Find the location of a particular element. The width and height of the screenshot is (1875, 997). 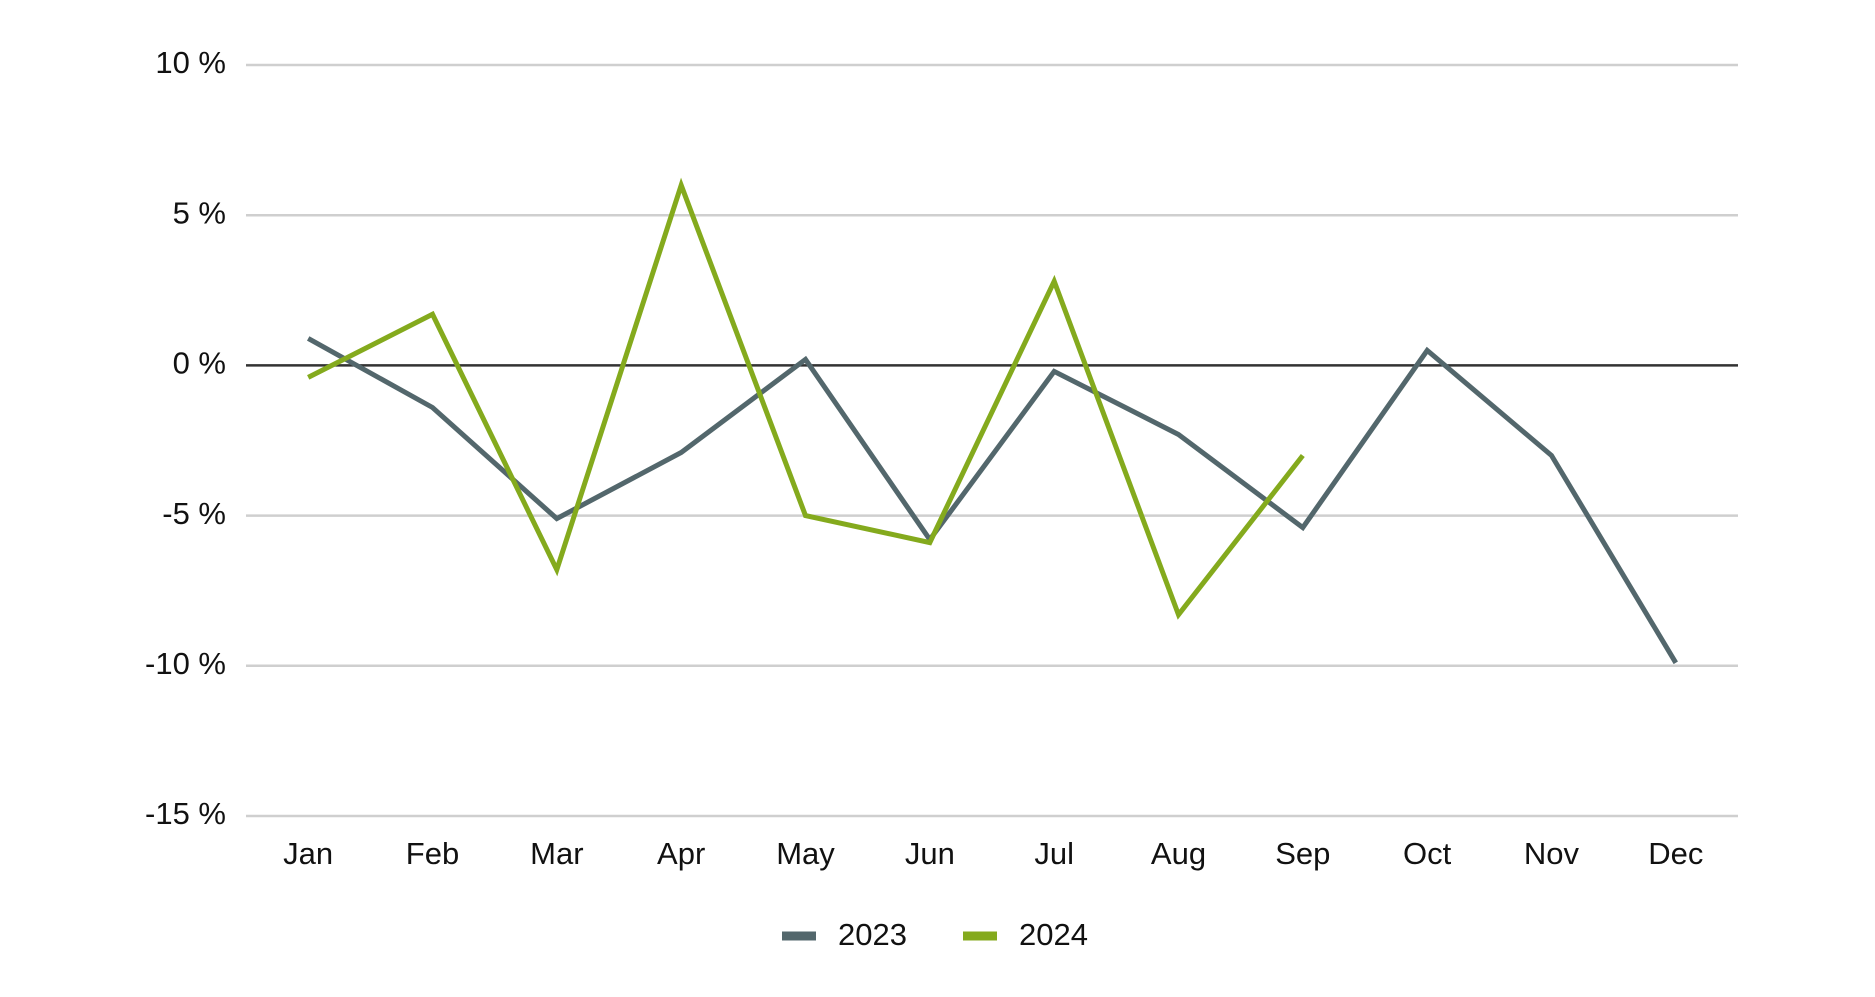

x-tick-label: Feb is located at coordinates (432, 853).